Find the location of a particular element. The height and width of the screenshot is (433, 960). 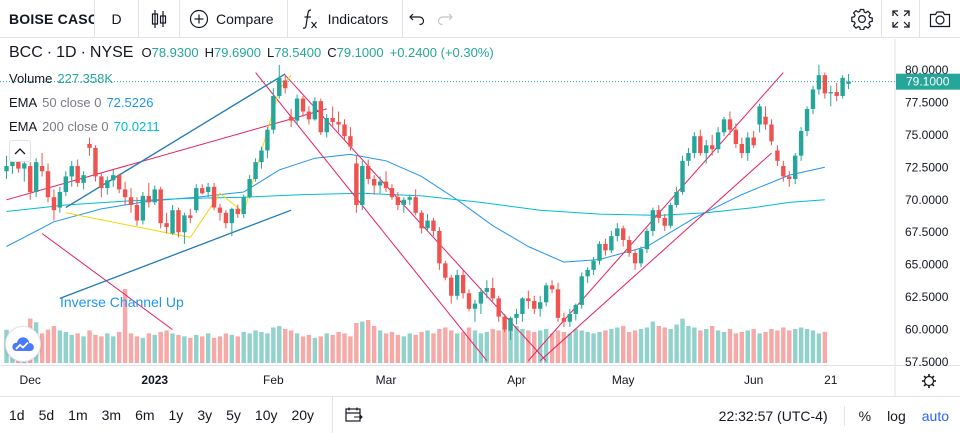

range-6m: 6m is located at coordinates (145, 415).